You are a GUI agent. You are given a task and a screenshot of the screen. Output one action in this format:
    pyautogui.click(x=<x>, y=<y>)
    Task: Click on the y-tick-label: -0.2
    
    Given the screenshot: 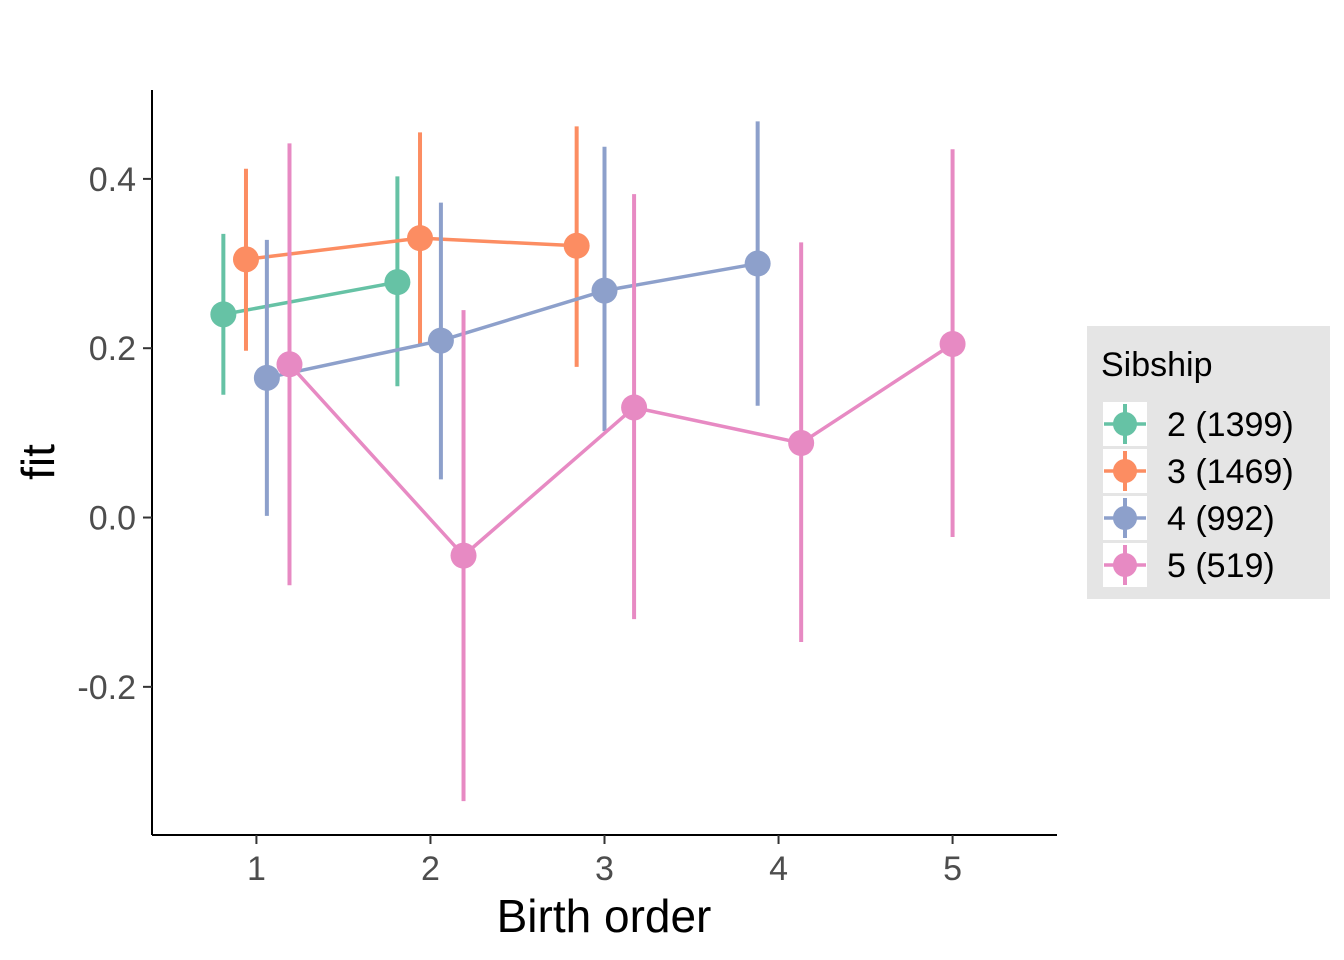 What is the action you would take?
    pyautogui.click(x=106, y=688)
    